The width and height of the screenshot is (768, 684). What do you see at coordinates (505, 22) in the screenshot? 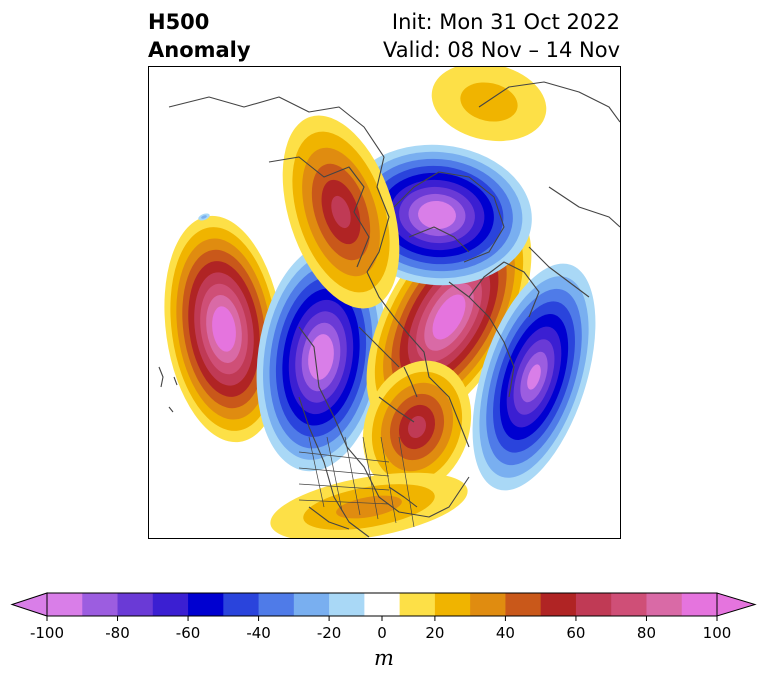
I see `title-init-time: Init: Mon 31 Oct 2022` at bounding box center [505, 22].